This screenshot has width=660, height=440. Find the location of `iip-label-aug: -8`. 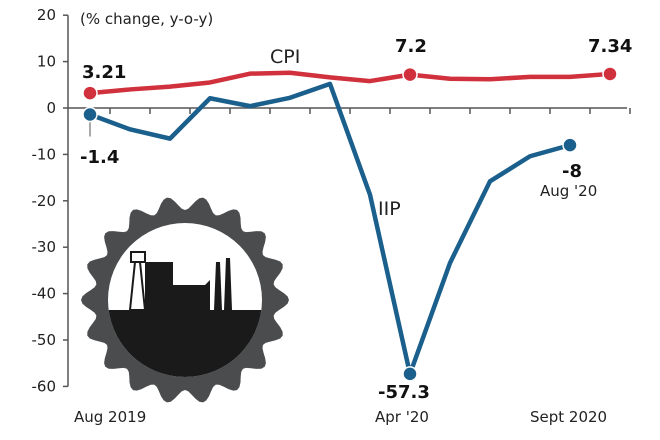

iip-label-aug: -8 is located at coordinates (572, 171).